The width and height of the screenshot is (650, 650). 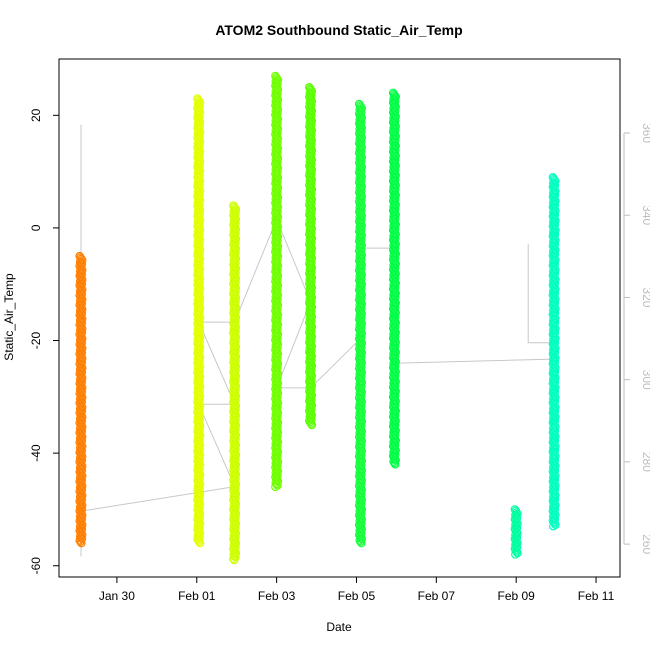 What do you see at coordinates (645, 215) in the screenshot?
I see `y2-tick-label: 340` at bounding box center [645, 215].